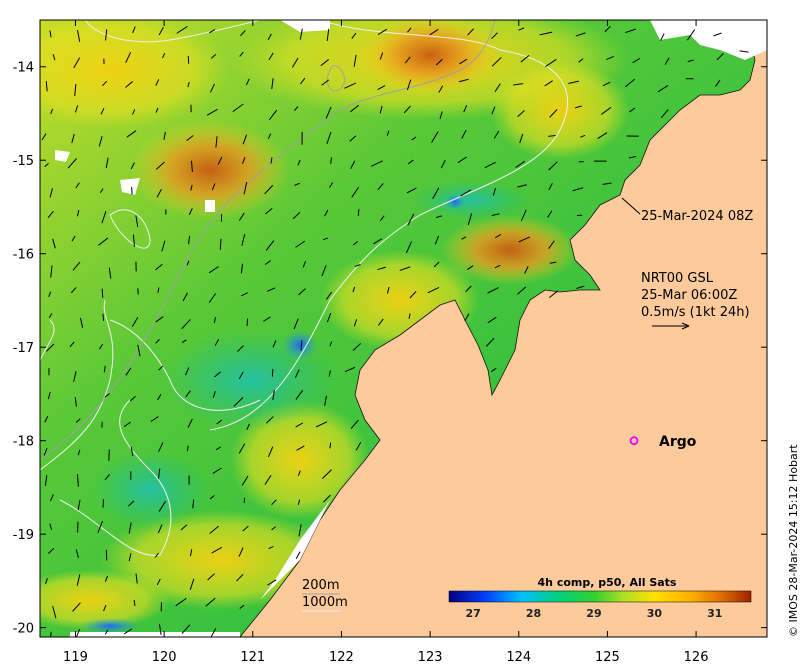 This screenshot has width=810, height=672. Describe the element at coordinates (430, 657) in the screenshot. I see `lon-tick-label: 123` at that location.